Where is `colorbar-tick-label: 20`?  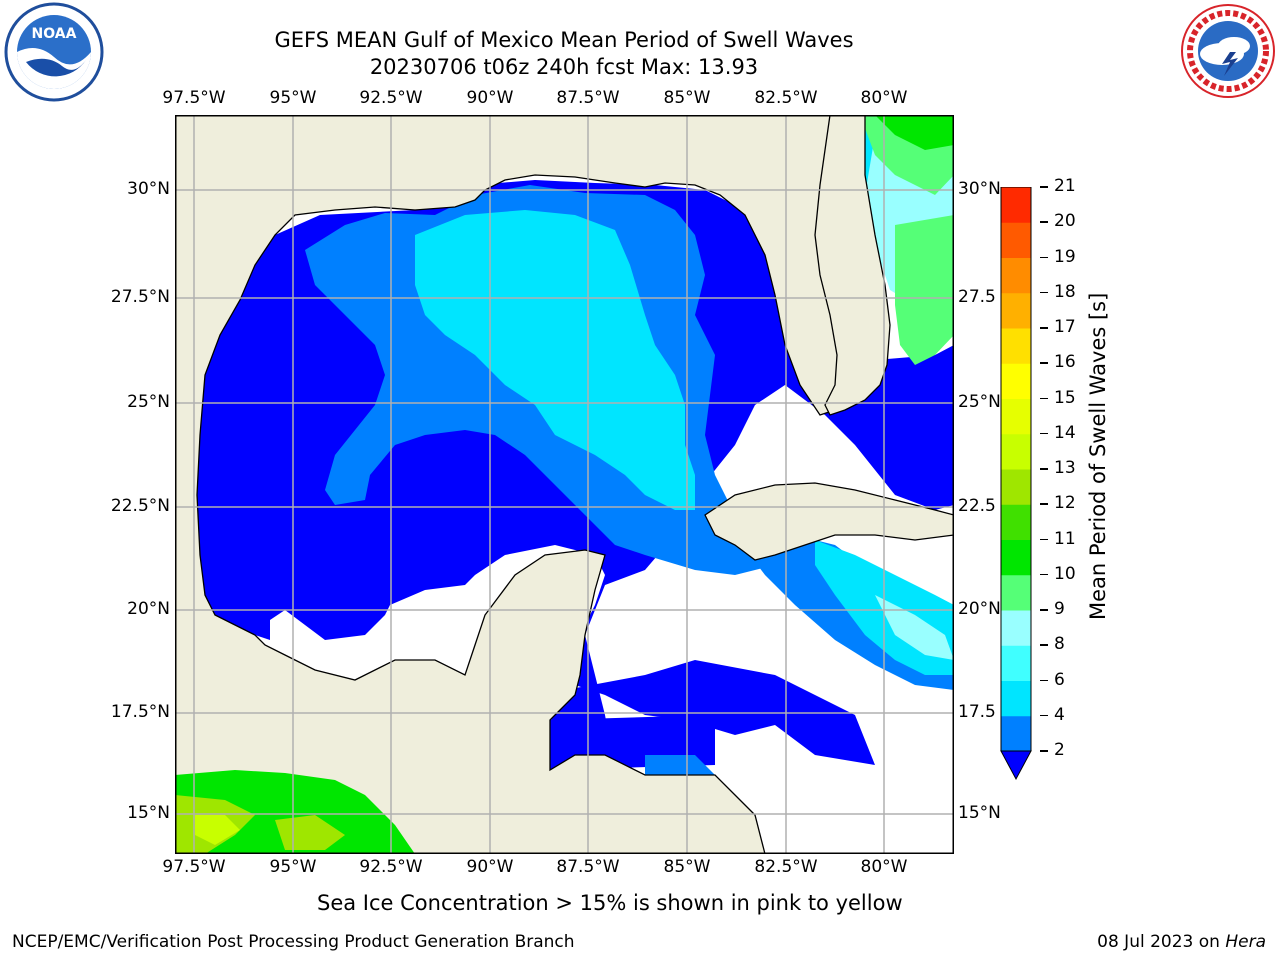
colorbar-tick-label: 20 is located at coordinates (1065, 221).